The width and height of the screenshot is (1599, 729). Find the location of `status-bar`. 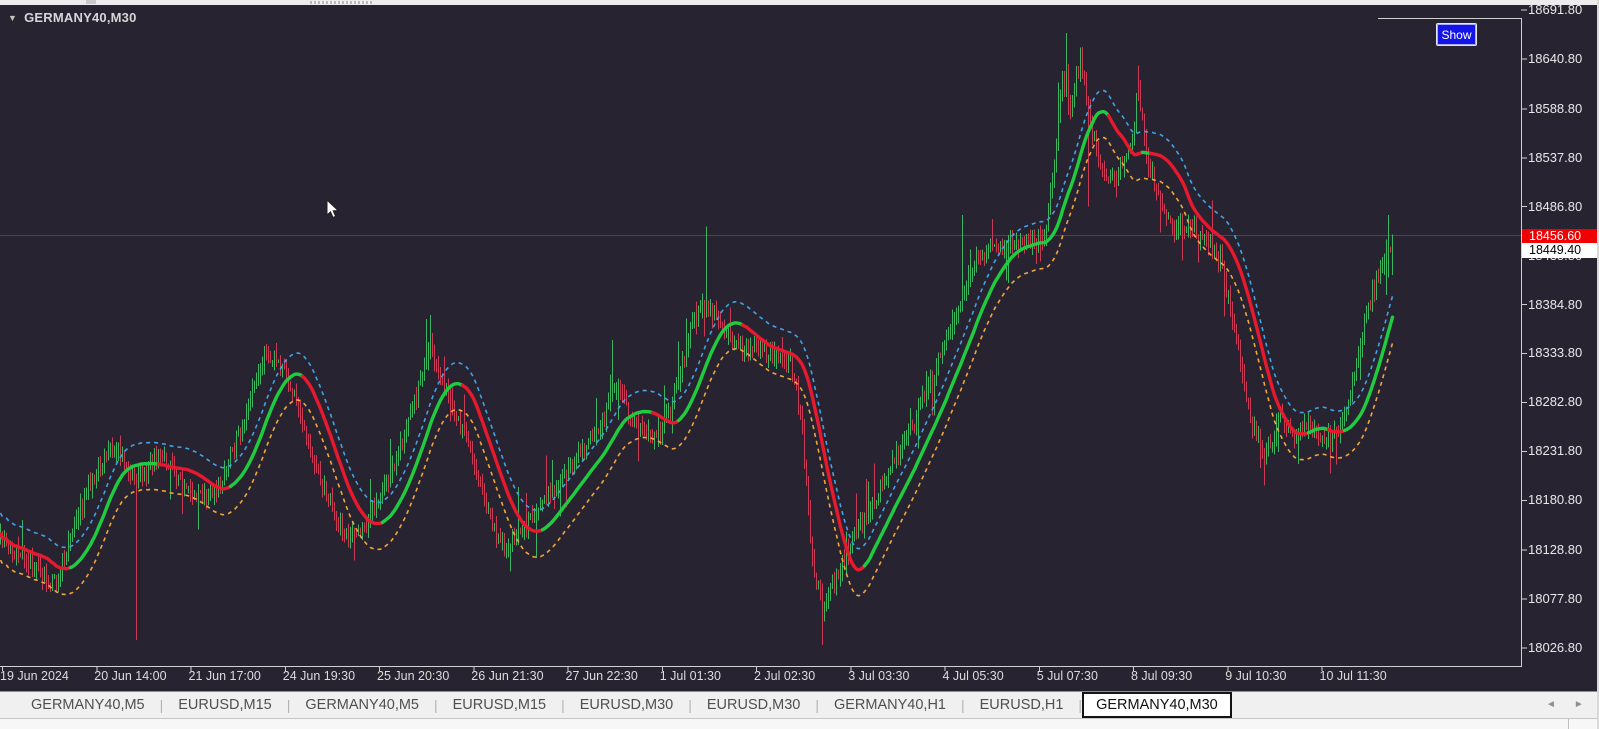

status-bar is located at coordinates (799, 723).